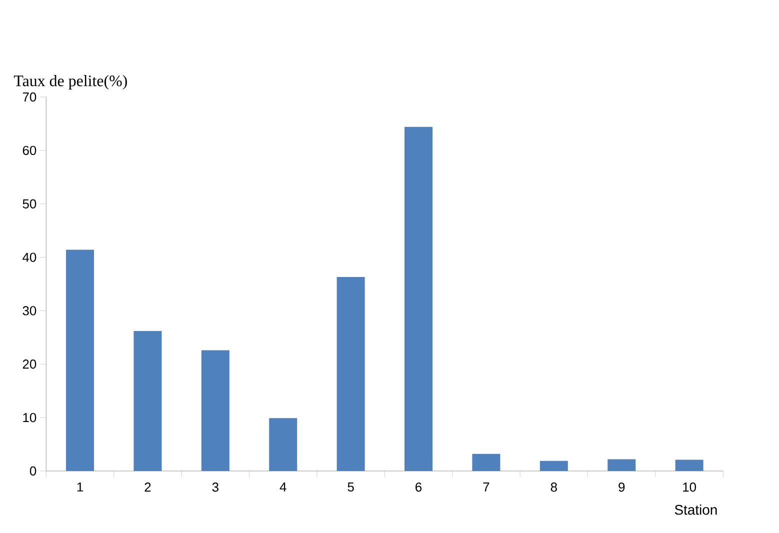 The height and width of the screenshot is (533, 779). What do you see at coordinates (695, 509) in the screenshot?
I see `x-axis-title: Station` at bounding box center [695, 509].